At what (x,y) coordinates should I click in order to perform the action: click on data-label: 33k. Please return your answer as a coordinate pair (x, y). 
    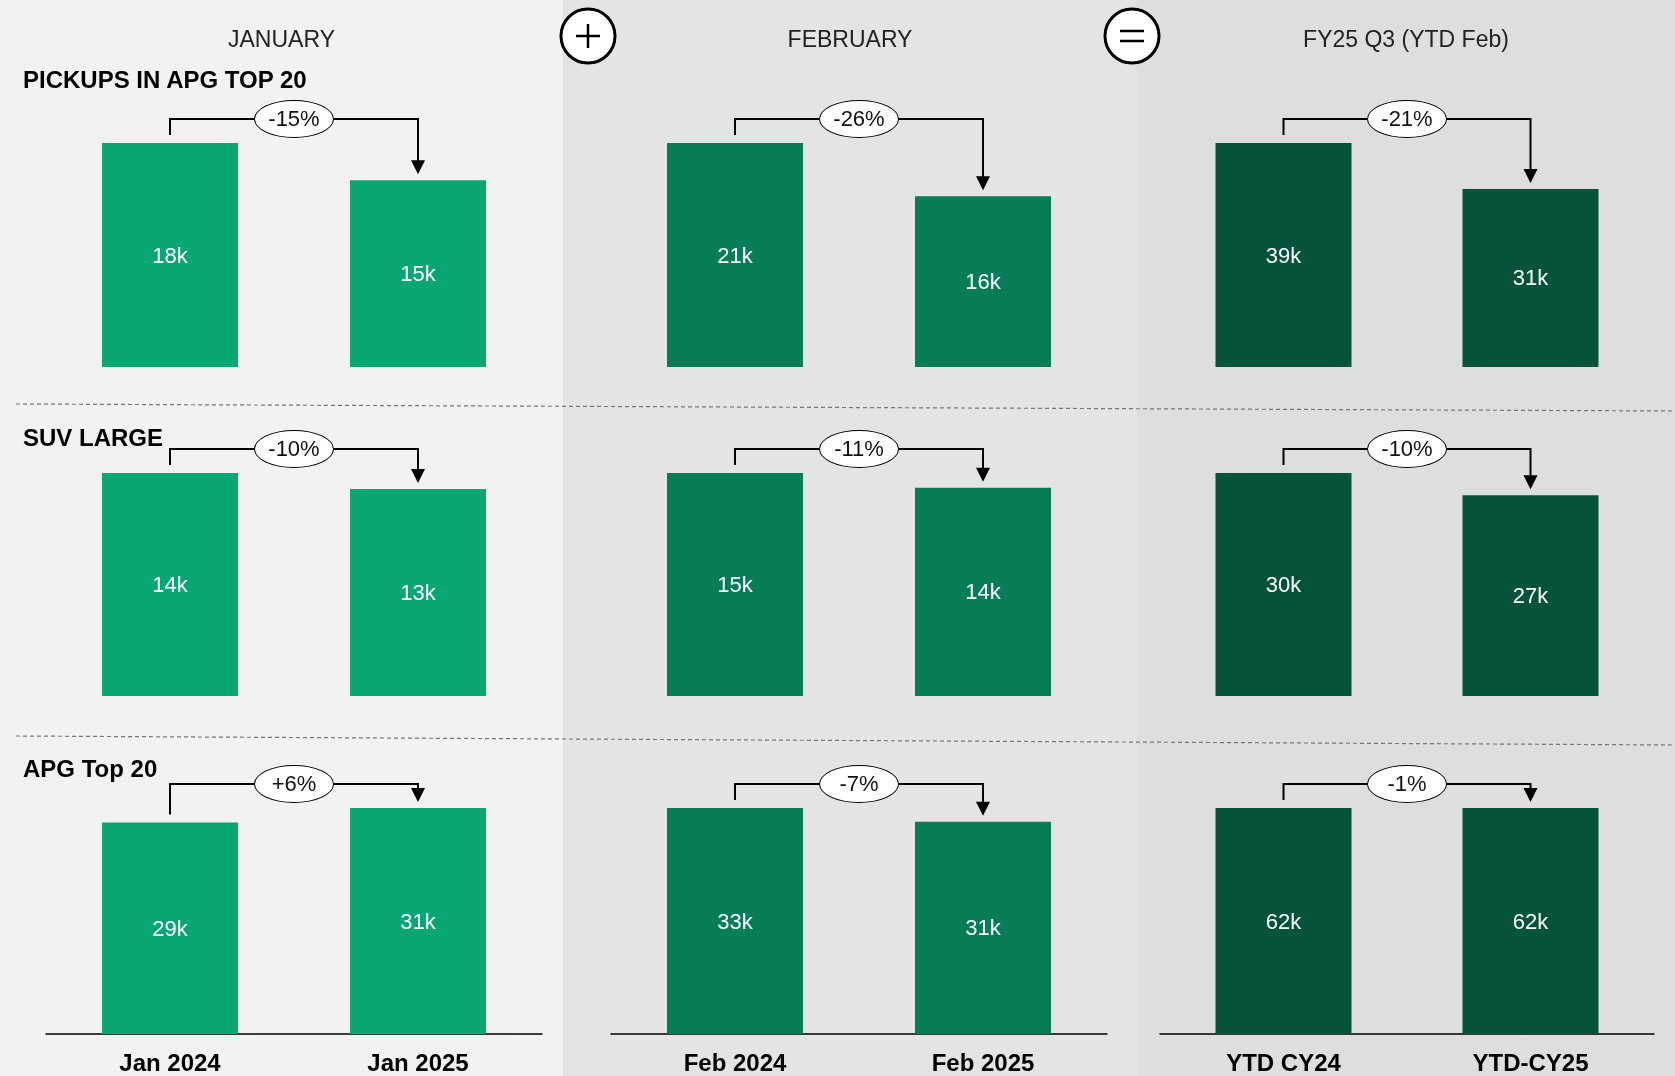
    Looking at the image, I should click on (735, 921).